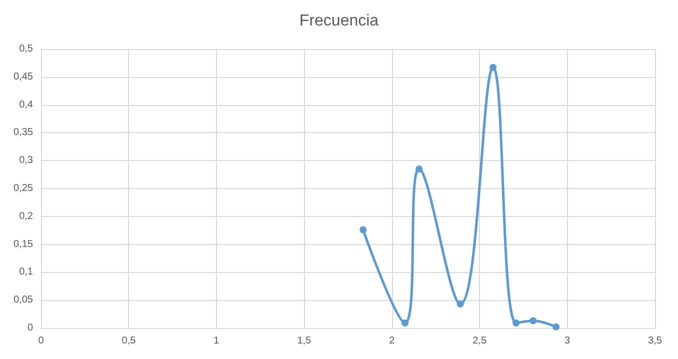  I want to click on y-tick-label: 0, so click(30, 328).